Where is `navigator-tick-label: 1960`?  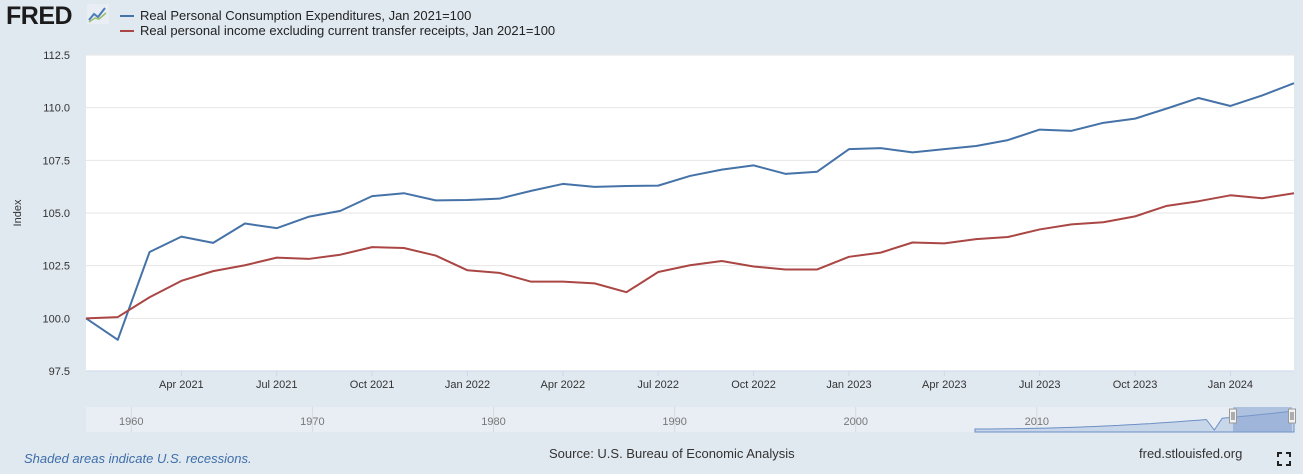
navigator-tick-label: 1960 is located at coordinates (131, 422).